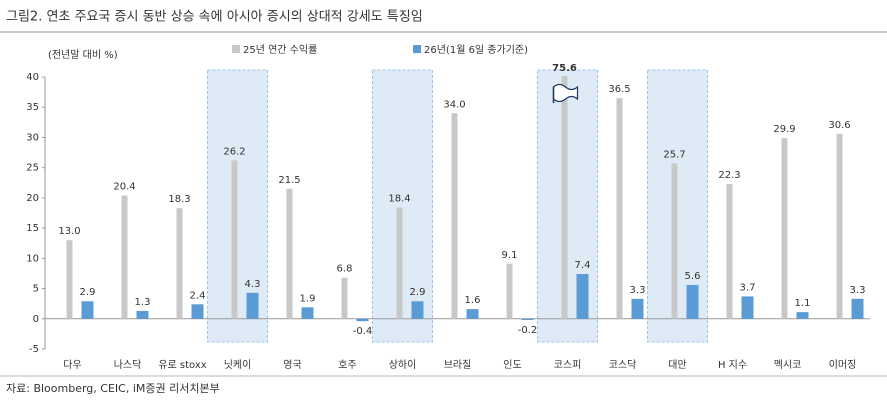 The image size is (887, 403). I want to click on value-label: 18.3, so click(179, 199).